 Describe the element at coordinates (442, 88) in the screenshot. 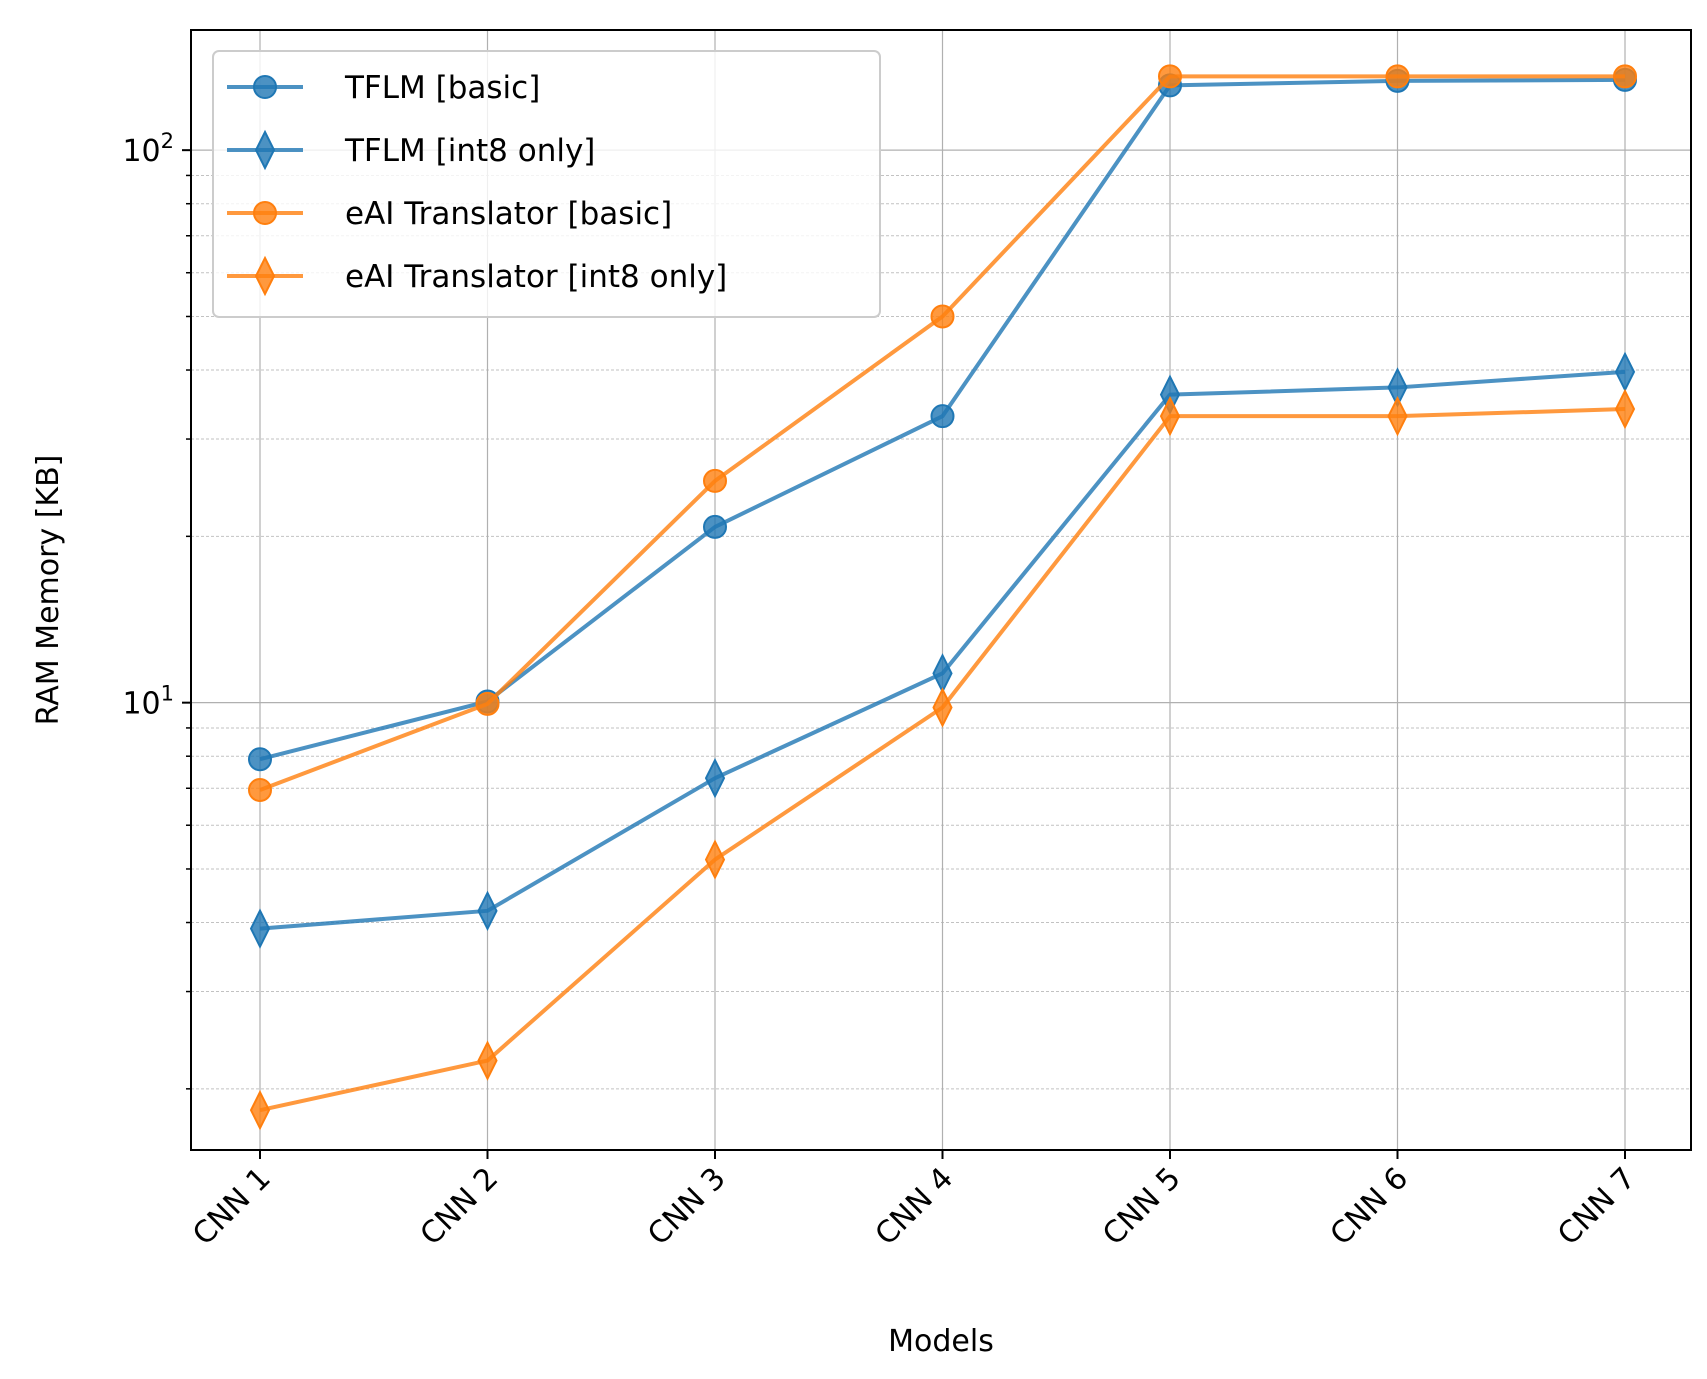

I see `legend-label: TFLM [basic]` at that location.